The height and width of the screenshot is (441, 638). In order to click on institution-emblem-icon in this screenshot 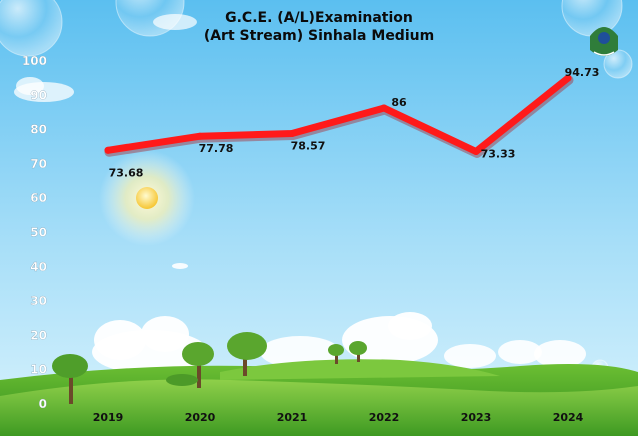, I will do `click(604, 41)`.